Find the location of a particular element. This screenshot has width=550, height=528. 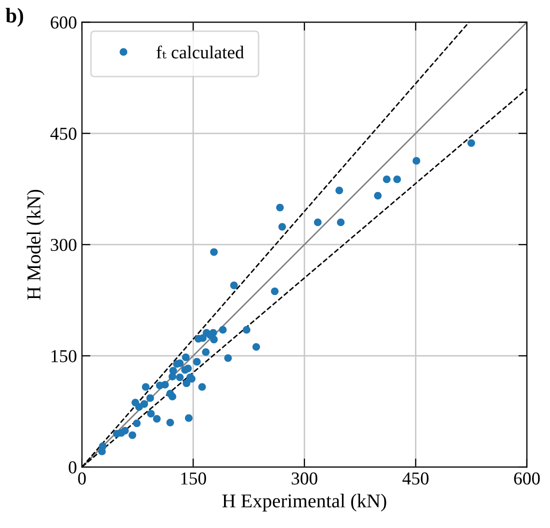

x-tick-label: 600 is located at coordinates (527, 478).